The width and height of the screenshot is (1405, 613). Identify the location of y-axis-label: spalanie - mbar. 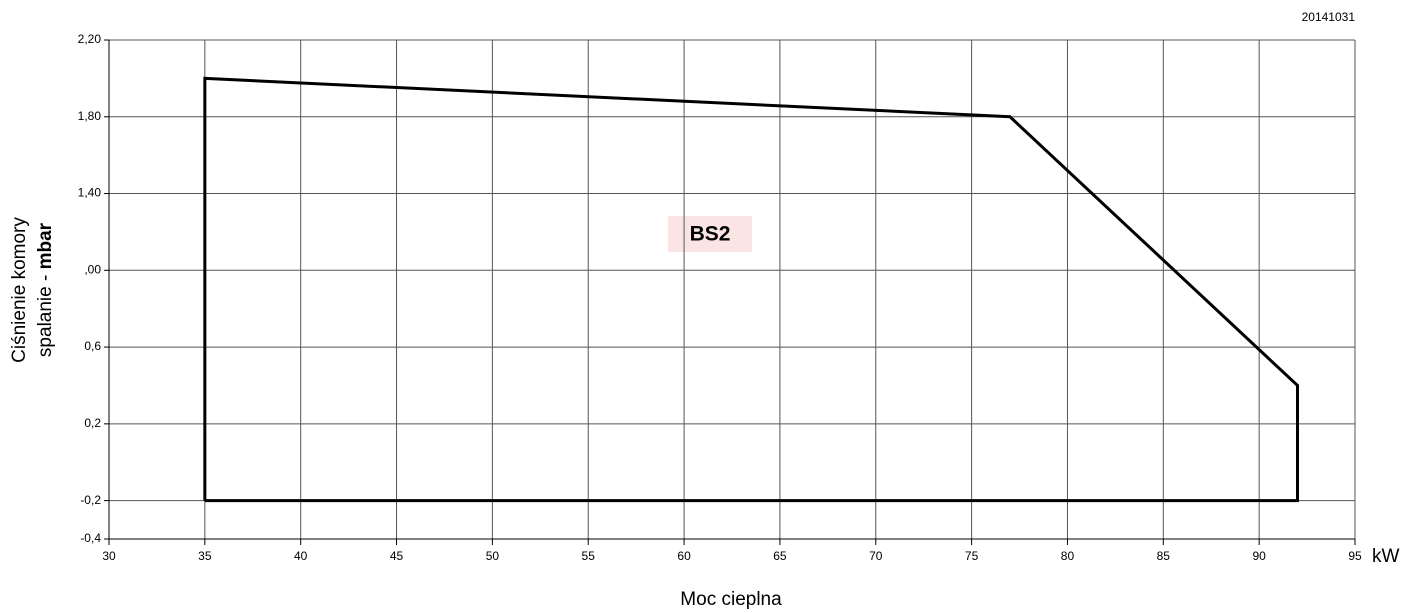
(45, 289).